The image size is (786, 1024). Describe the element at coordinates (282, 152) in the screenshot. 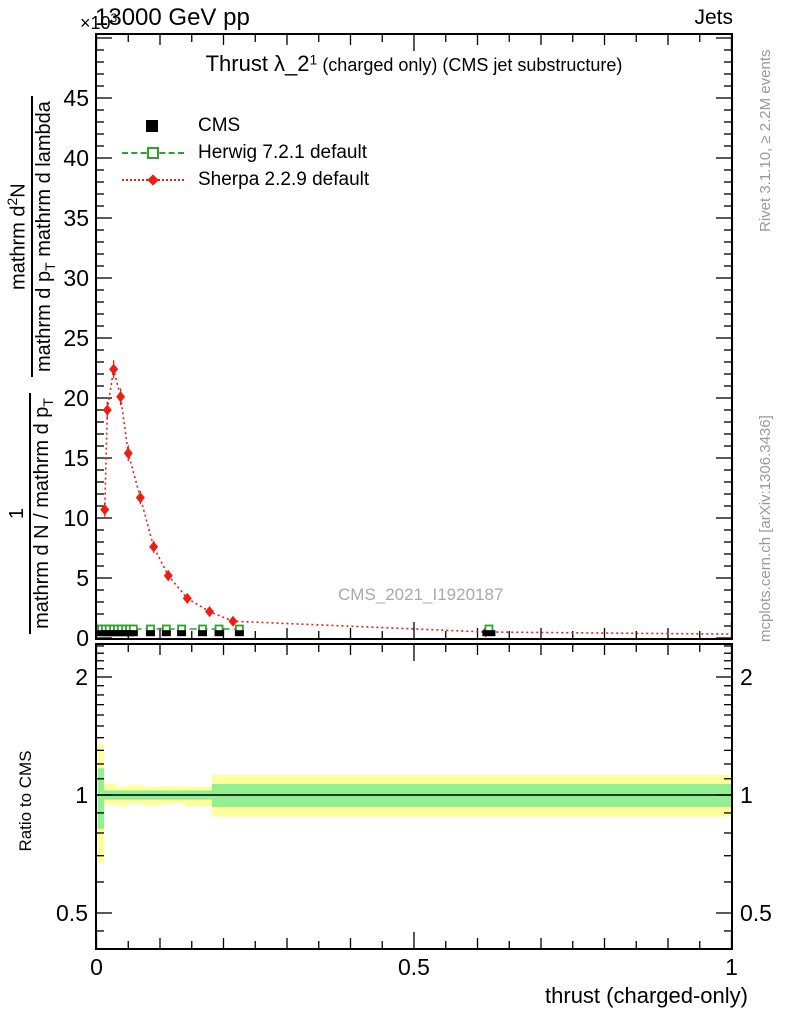

I see `legend-label-herwig: Herwig 7.2.1 default` at that location.